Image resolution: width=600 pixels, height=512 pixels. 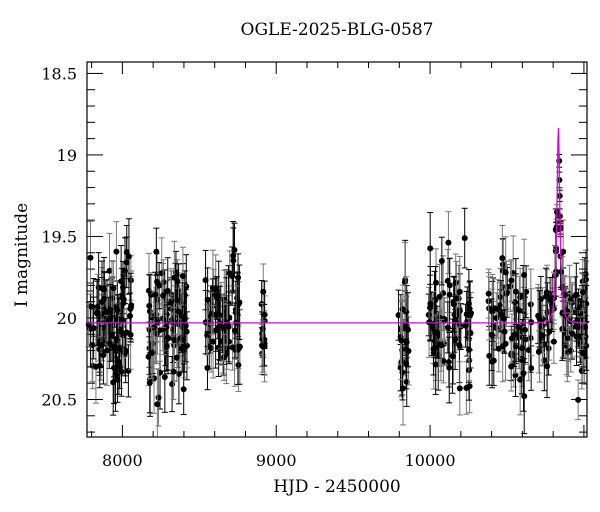 I want to click on y-tick-label: 20, so click(x=67, y=318).